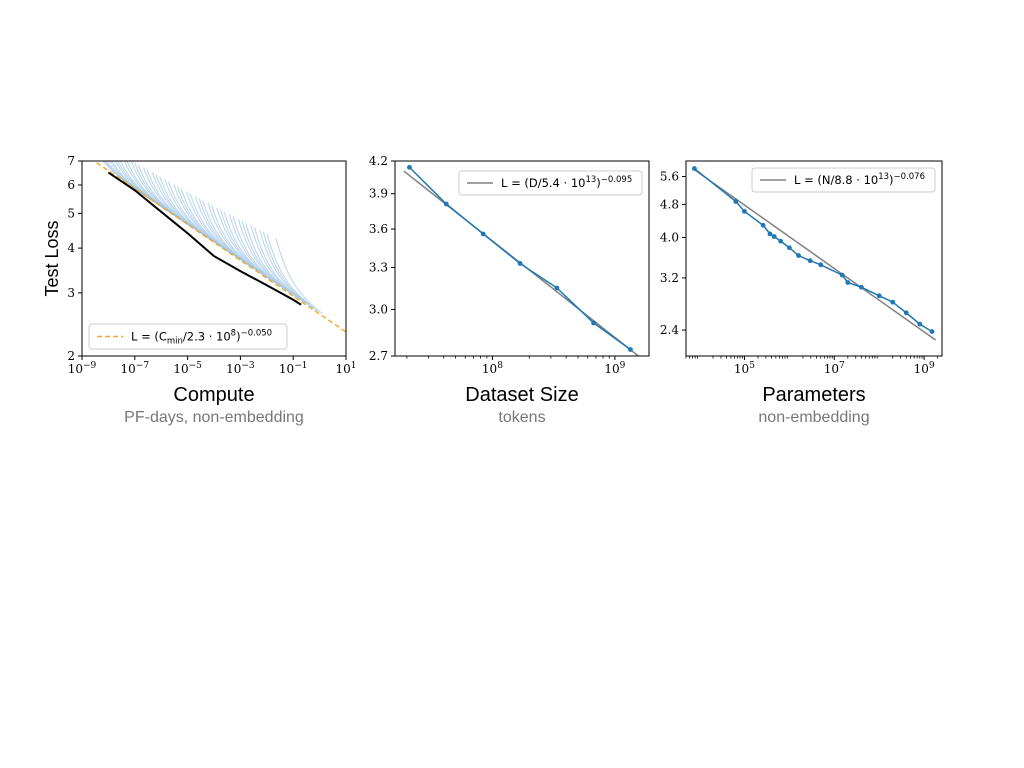 The image size is (1024, 768). I want to click on x-tick-label: 10⁻¹, so click(293, 368).